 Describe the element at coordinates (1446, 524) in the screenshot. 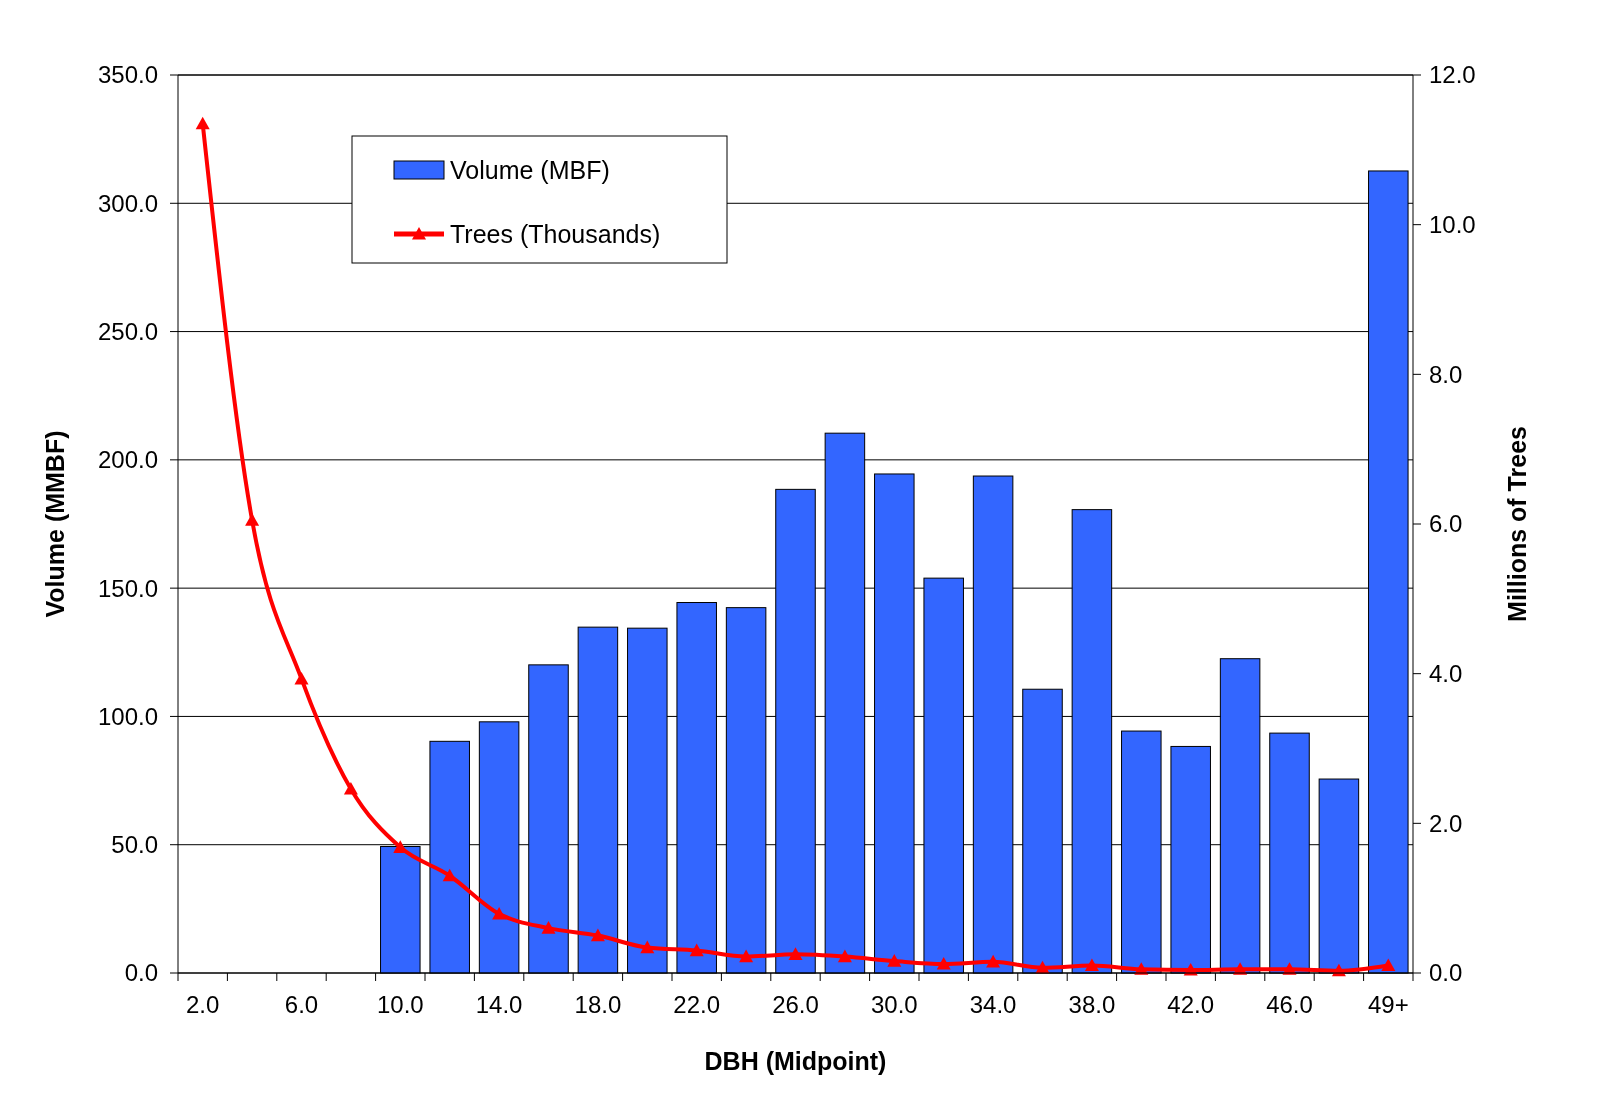

I see `y2-tick-label: 6.0` at that location.